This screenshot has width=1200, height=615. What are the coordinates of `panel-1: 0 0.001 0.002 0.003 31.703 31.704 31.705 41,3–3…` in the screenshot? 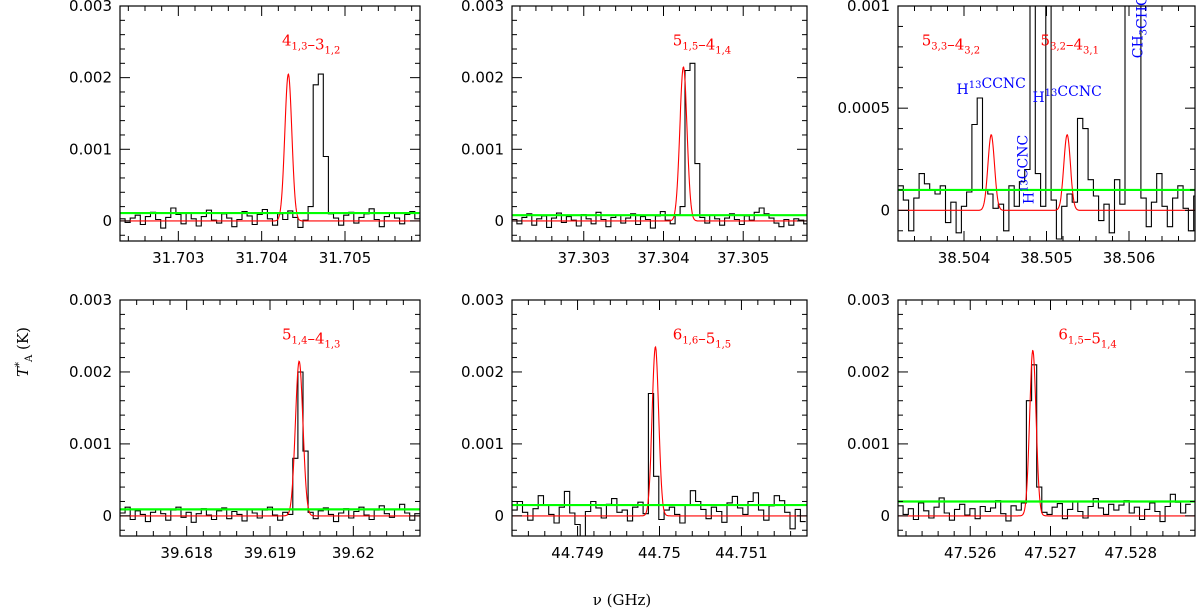 It's located at (245, 133).